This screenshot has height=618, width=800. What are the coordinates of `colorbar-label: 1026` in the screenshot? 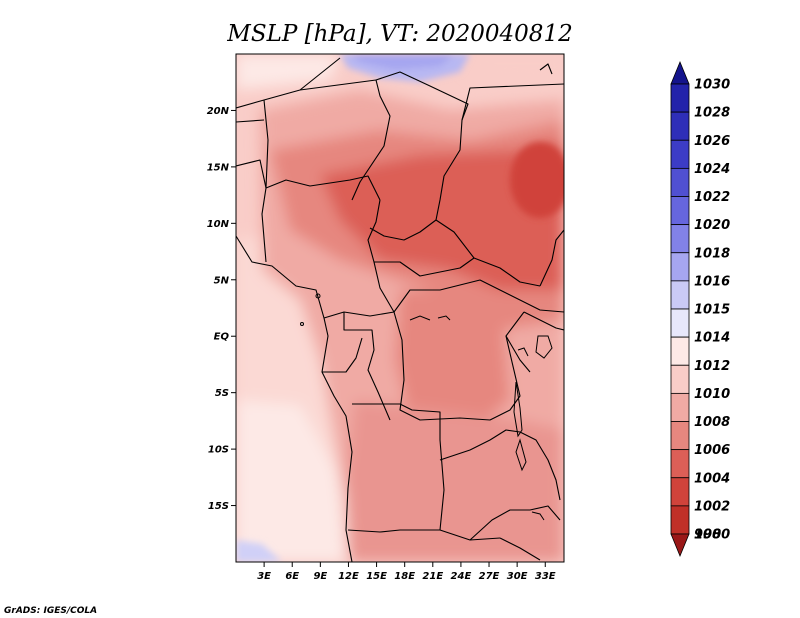 It's located at (712, 141).